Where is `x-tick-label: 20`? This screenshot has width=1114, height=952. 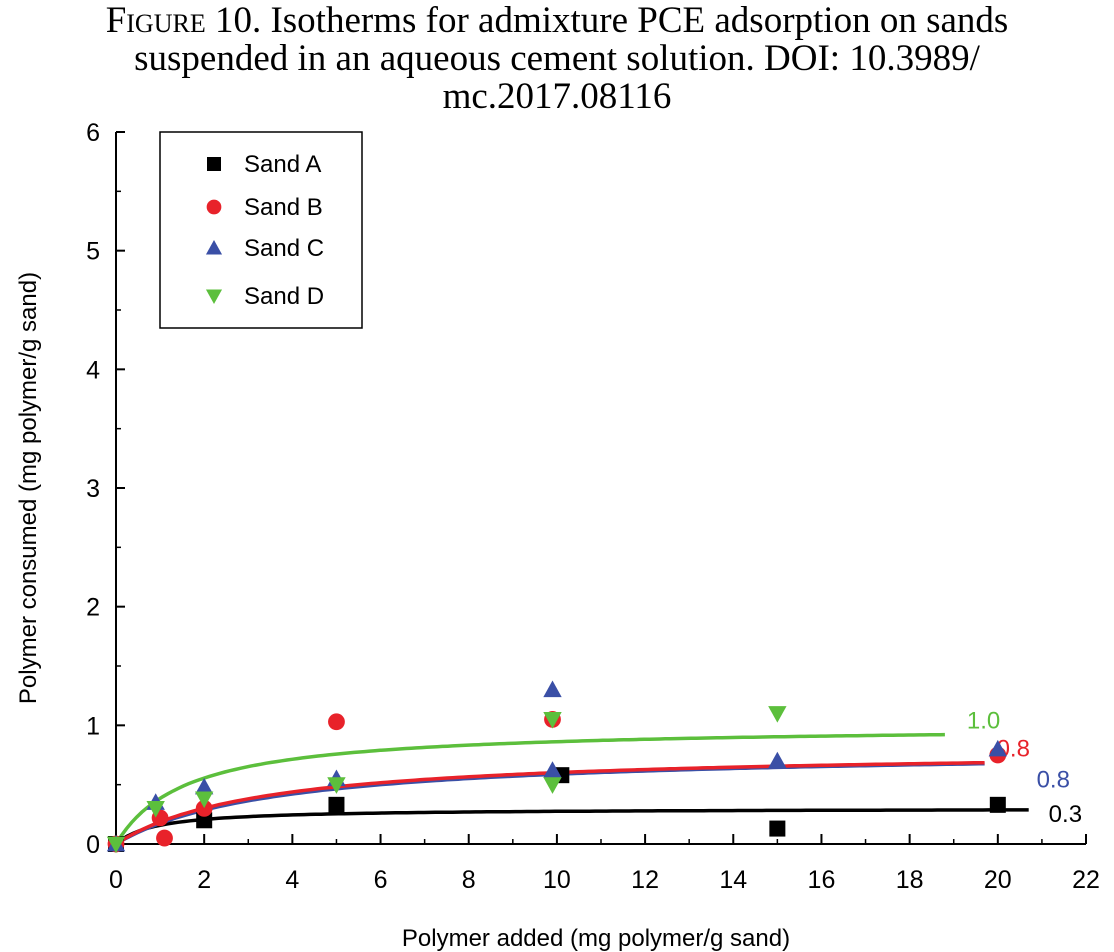
x-tick-label: 20 is located at coordinates (998, 880).